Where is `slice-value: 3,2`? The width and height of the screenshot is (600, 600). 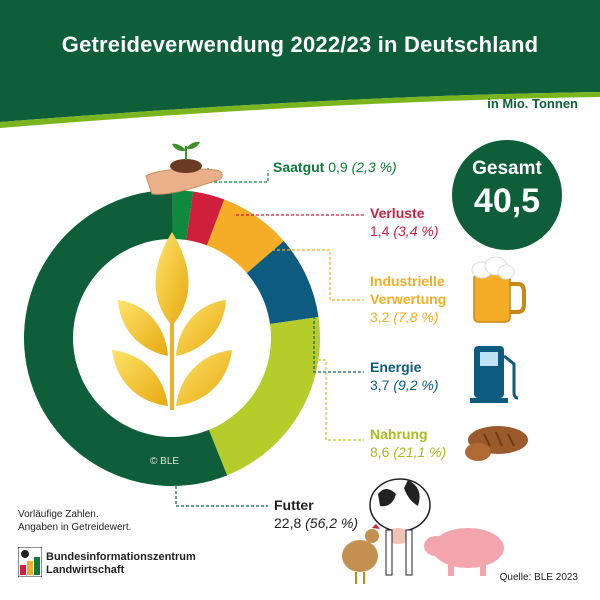 slice-value: 3,2 is located at coordinates (380, 317).